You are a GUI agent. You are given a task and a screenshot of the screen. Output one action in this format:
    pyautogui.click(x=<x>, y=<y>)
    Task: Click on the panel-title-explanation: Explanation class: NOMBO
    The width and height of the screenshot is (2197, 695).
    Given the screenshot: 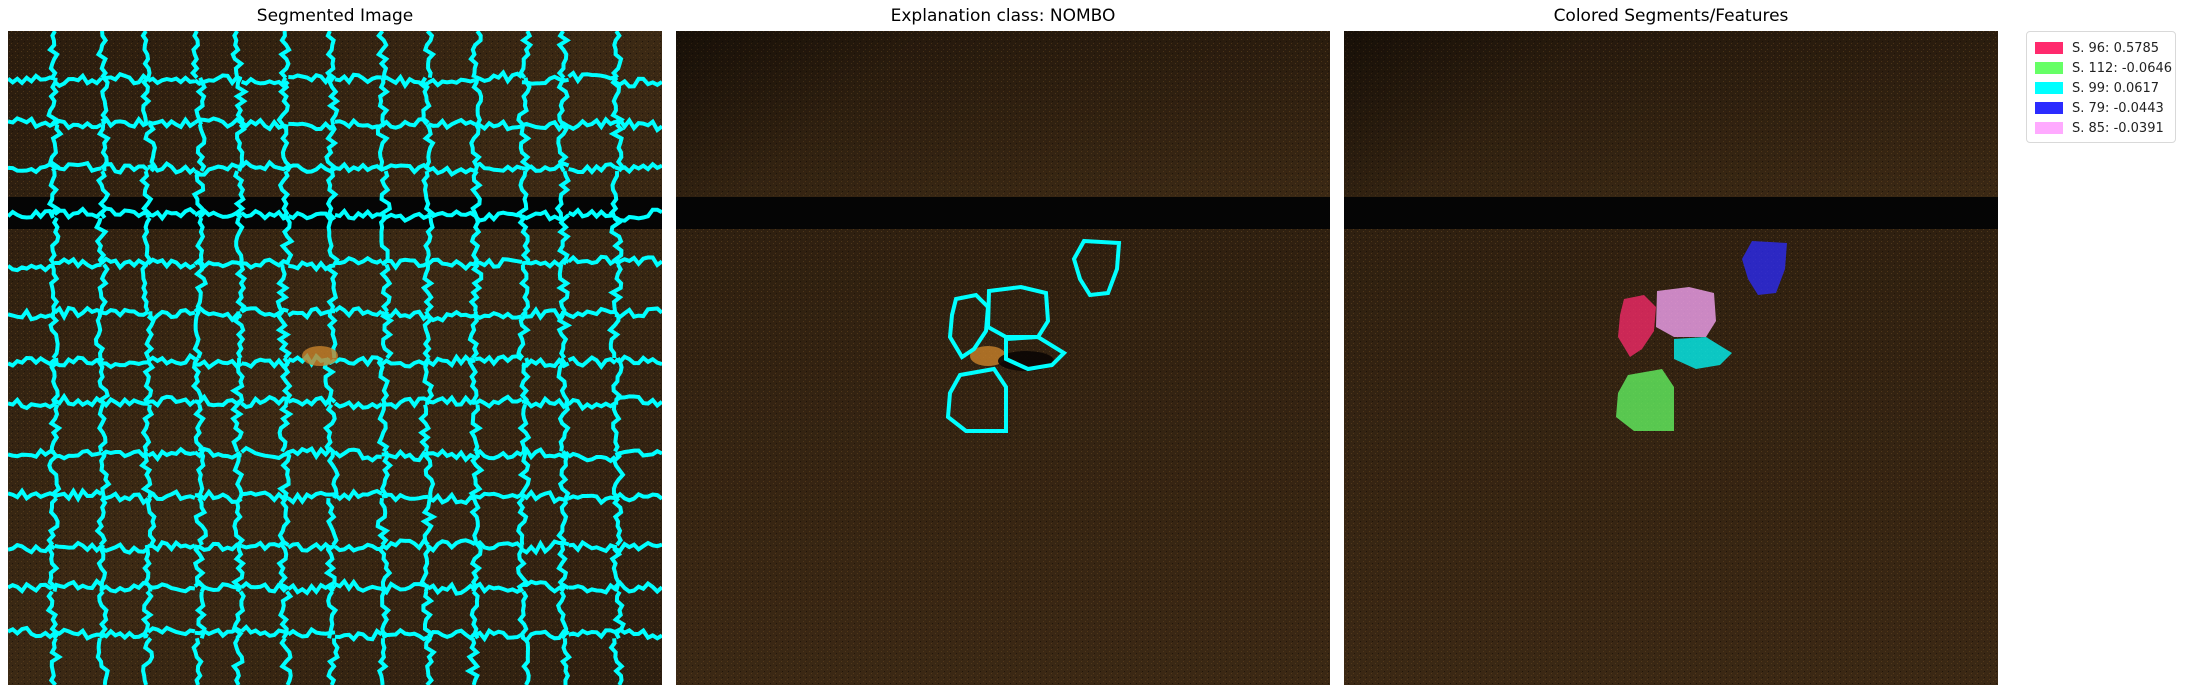 What is the action you would take?
    pyautogui.click(x=1003, y=16)
    